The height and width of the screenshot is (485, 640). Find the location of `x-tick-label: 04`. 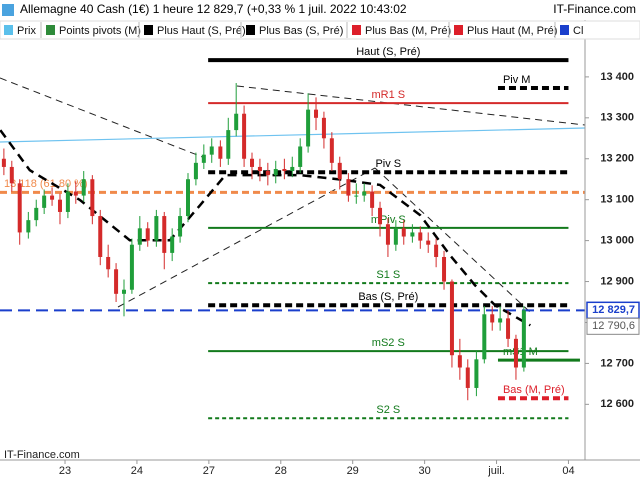

x-tick-label: 04 is located at coordinates (568, 471).